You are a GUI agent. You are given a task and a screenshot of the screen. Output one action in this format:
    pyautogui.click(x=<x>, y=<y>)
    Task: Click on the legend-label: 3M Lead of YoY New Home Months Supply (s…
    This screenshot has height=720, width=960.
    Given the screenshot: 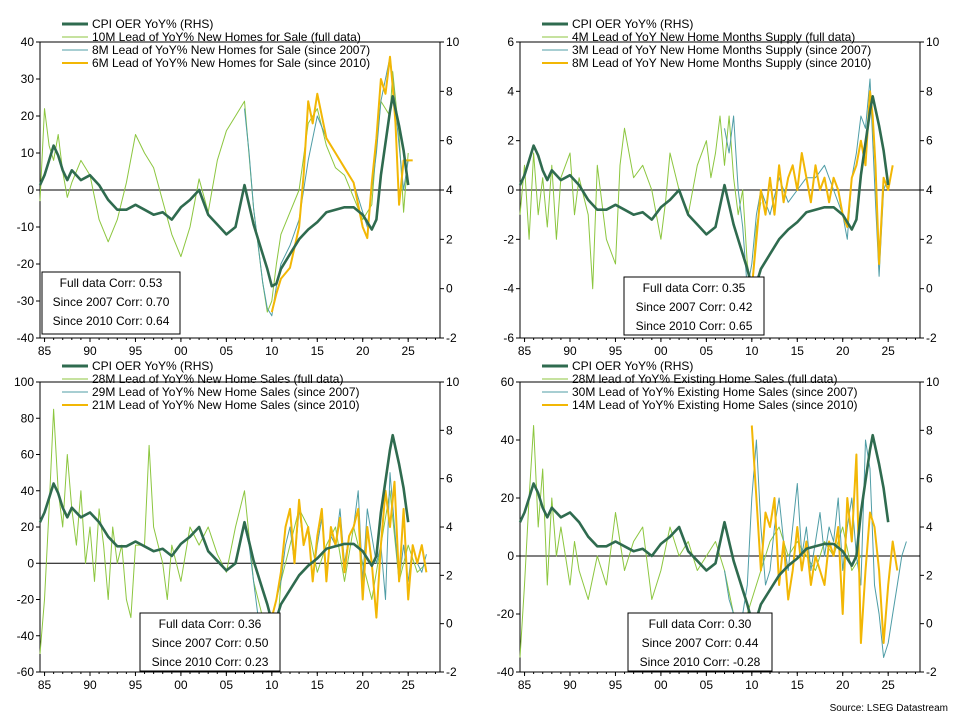 What is the action you would take?
    pyautogui.click(x=721, y=50)
    